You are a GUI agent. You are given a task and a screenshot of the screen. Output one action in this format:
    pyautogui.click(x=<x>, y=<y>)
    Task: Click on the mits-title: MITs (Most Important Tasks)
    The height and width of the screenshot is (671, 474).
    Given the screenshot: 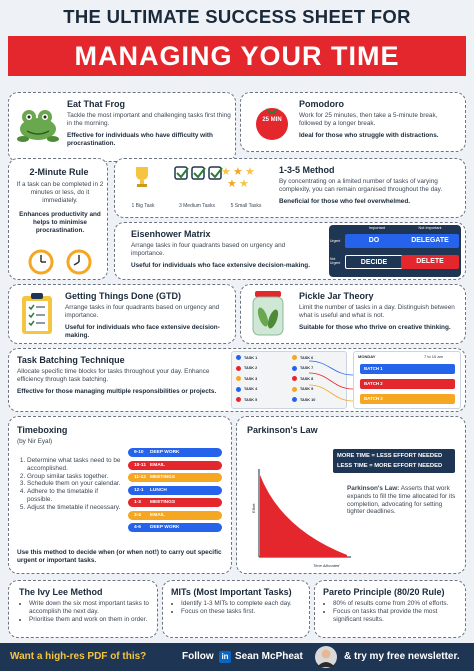 What is the action you would take?
    pyautogui.click(x=231, y=592)
    